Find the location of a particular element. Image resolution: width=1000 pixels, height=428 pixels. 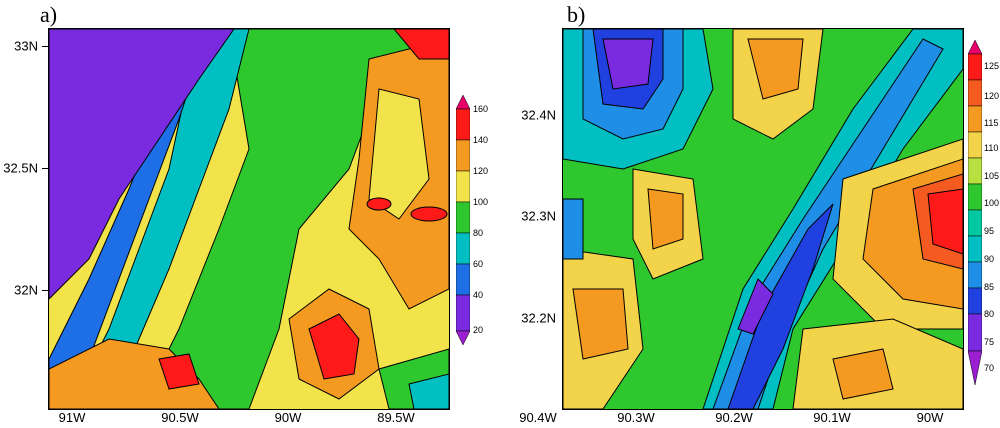

panel-a-cbar-label: 40 is located at coordinates (478, 295).